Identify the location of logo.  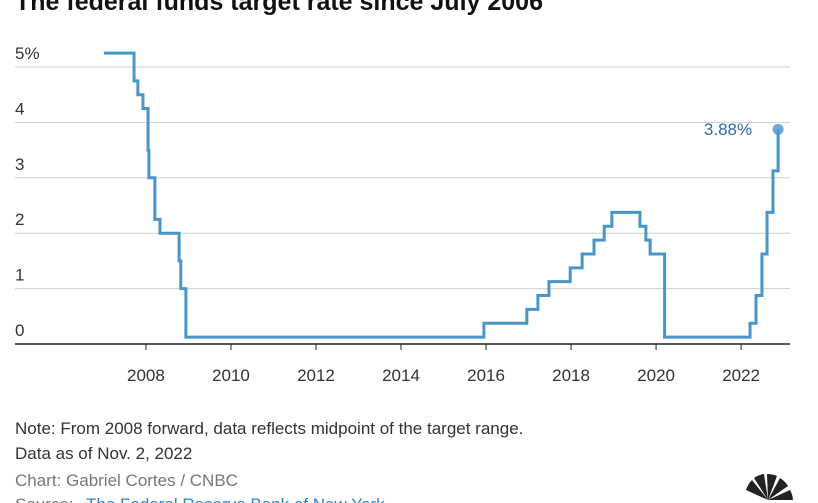
(769, 486).